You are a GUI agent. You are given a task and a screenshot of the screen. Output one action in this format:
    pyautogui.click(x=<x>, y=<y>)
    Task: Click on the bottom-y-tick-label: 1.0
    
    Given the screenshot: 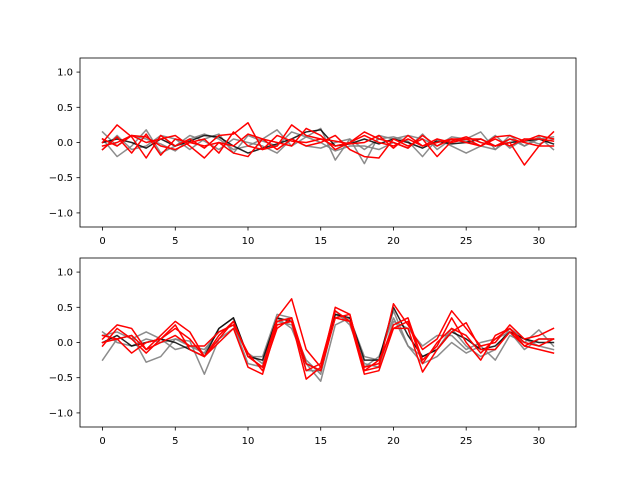 What is the action you would take?
    pyautogui.click(x=65, y=273)
    